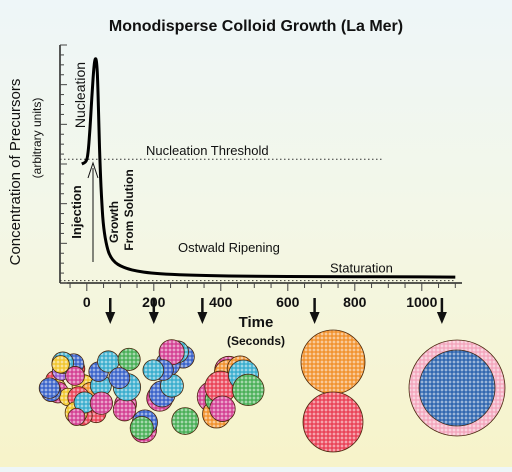 This screenshot has width=512, height=472. Describe the element at coordinates (355, 302) in the screenshot. I see `x-tick-label: 800` at that location.